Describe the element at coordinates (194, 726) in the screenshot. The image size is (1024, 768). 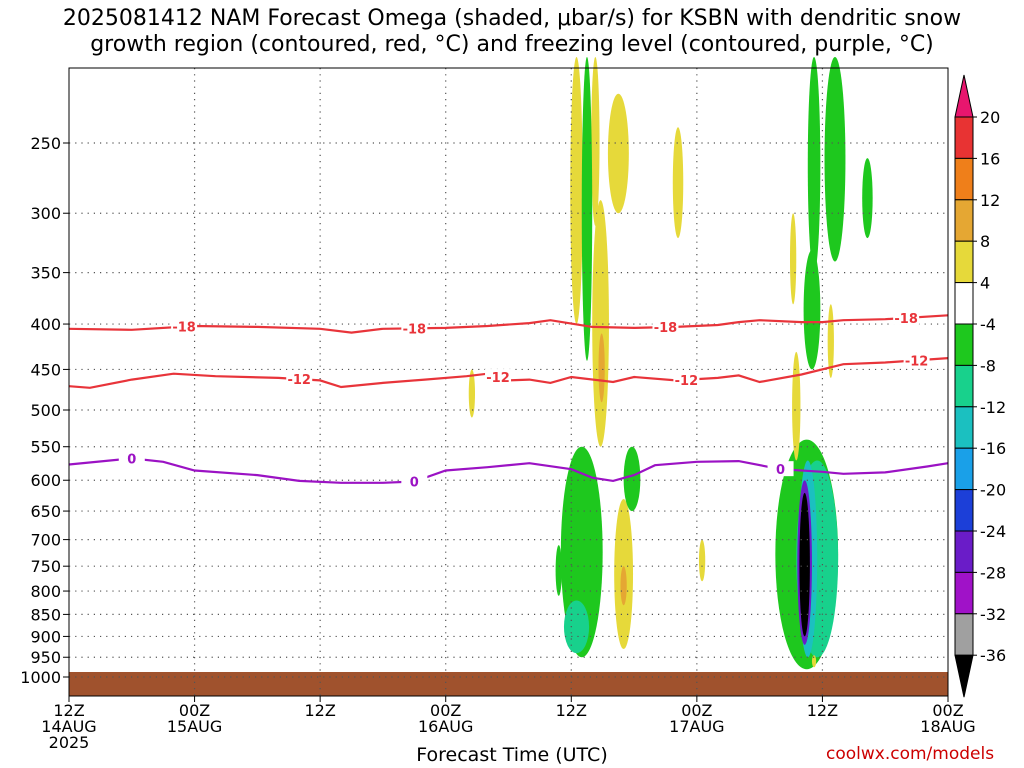
I see `x-tick-label-12-2: 15AUG` at that location.